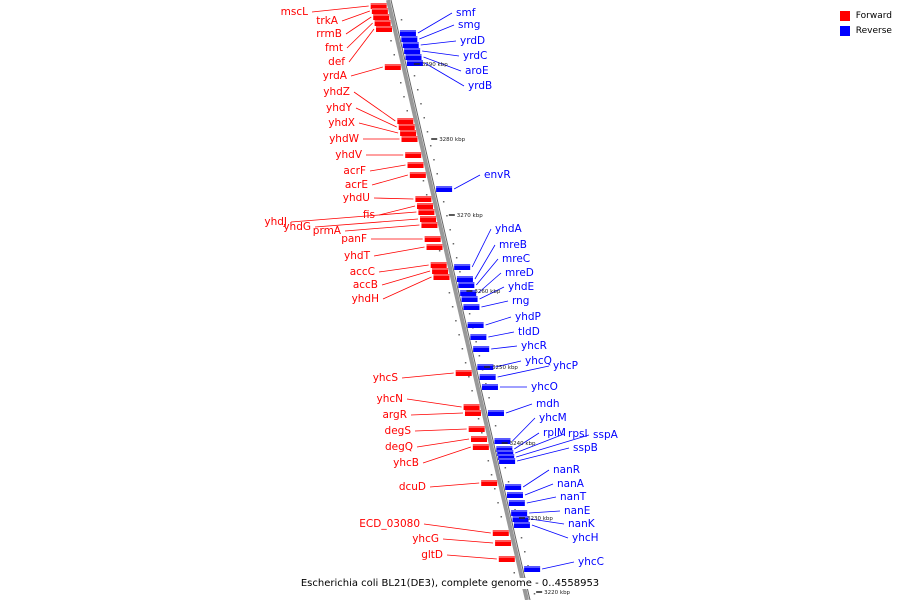  I want to click on gene-label-degQ: degQ, so click(399, 447).